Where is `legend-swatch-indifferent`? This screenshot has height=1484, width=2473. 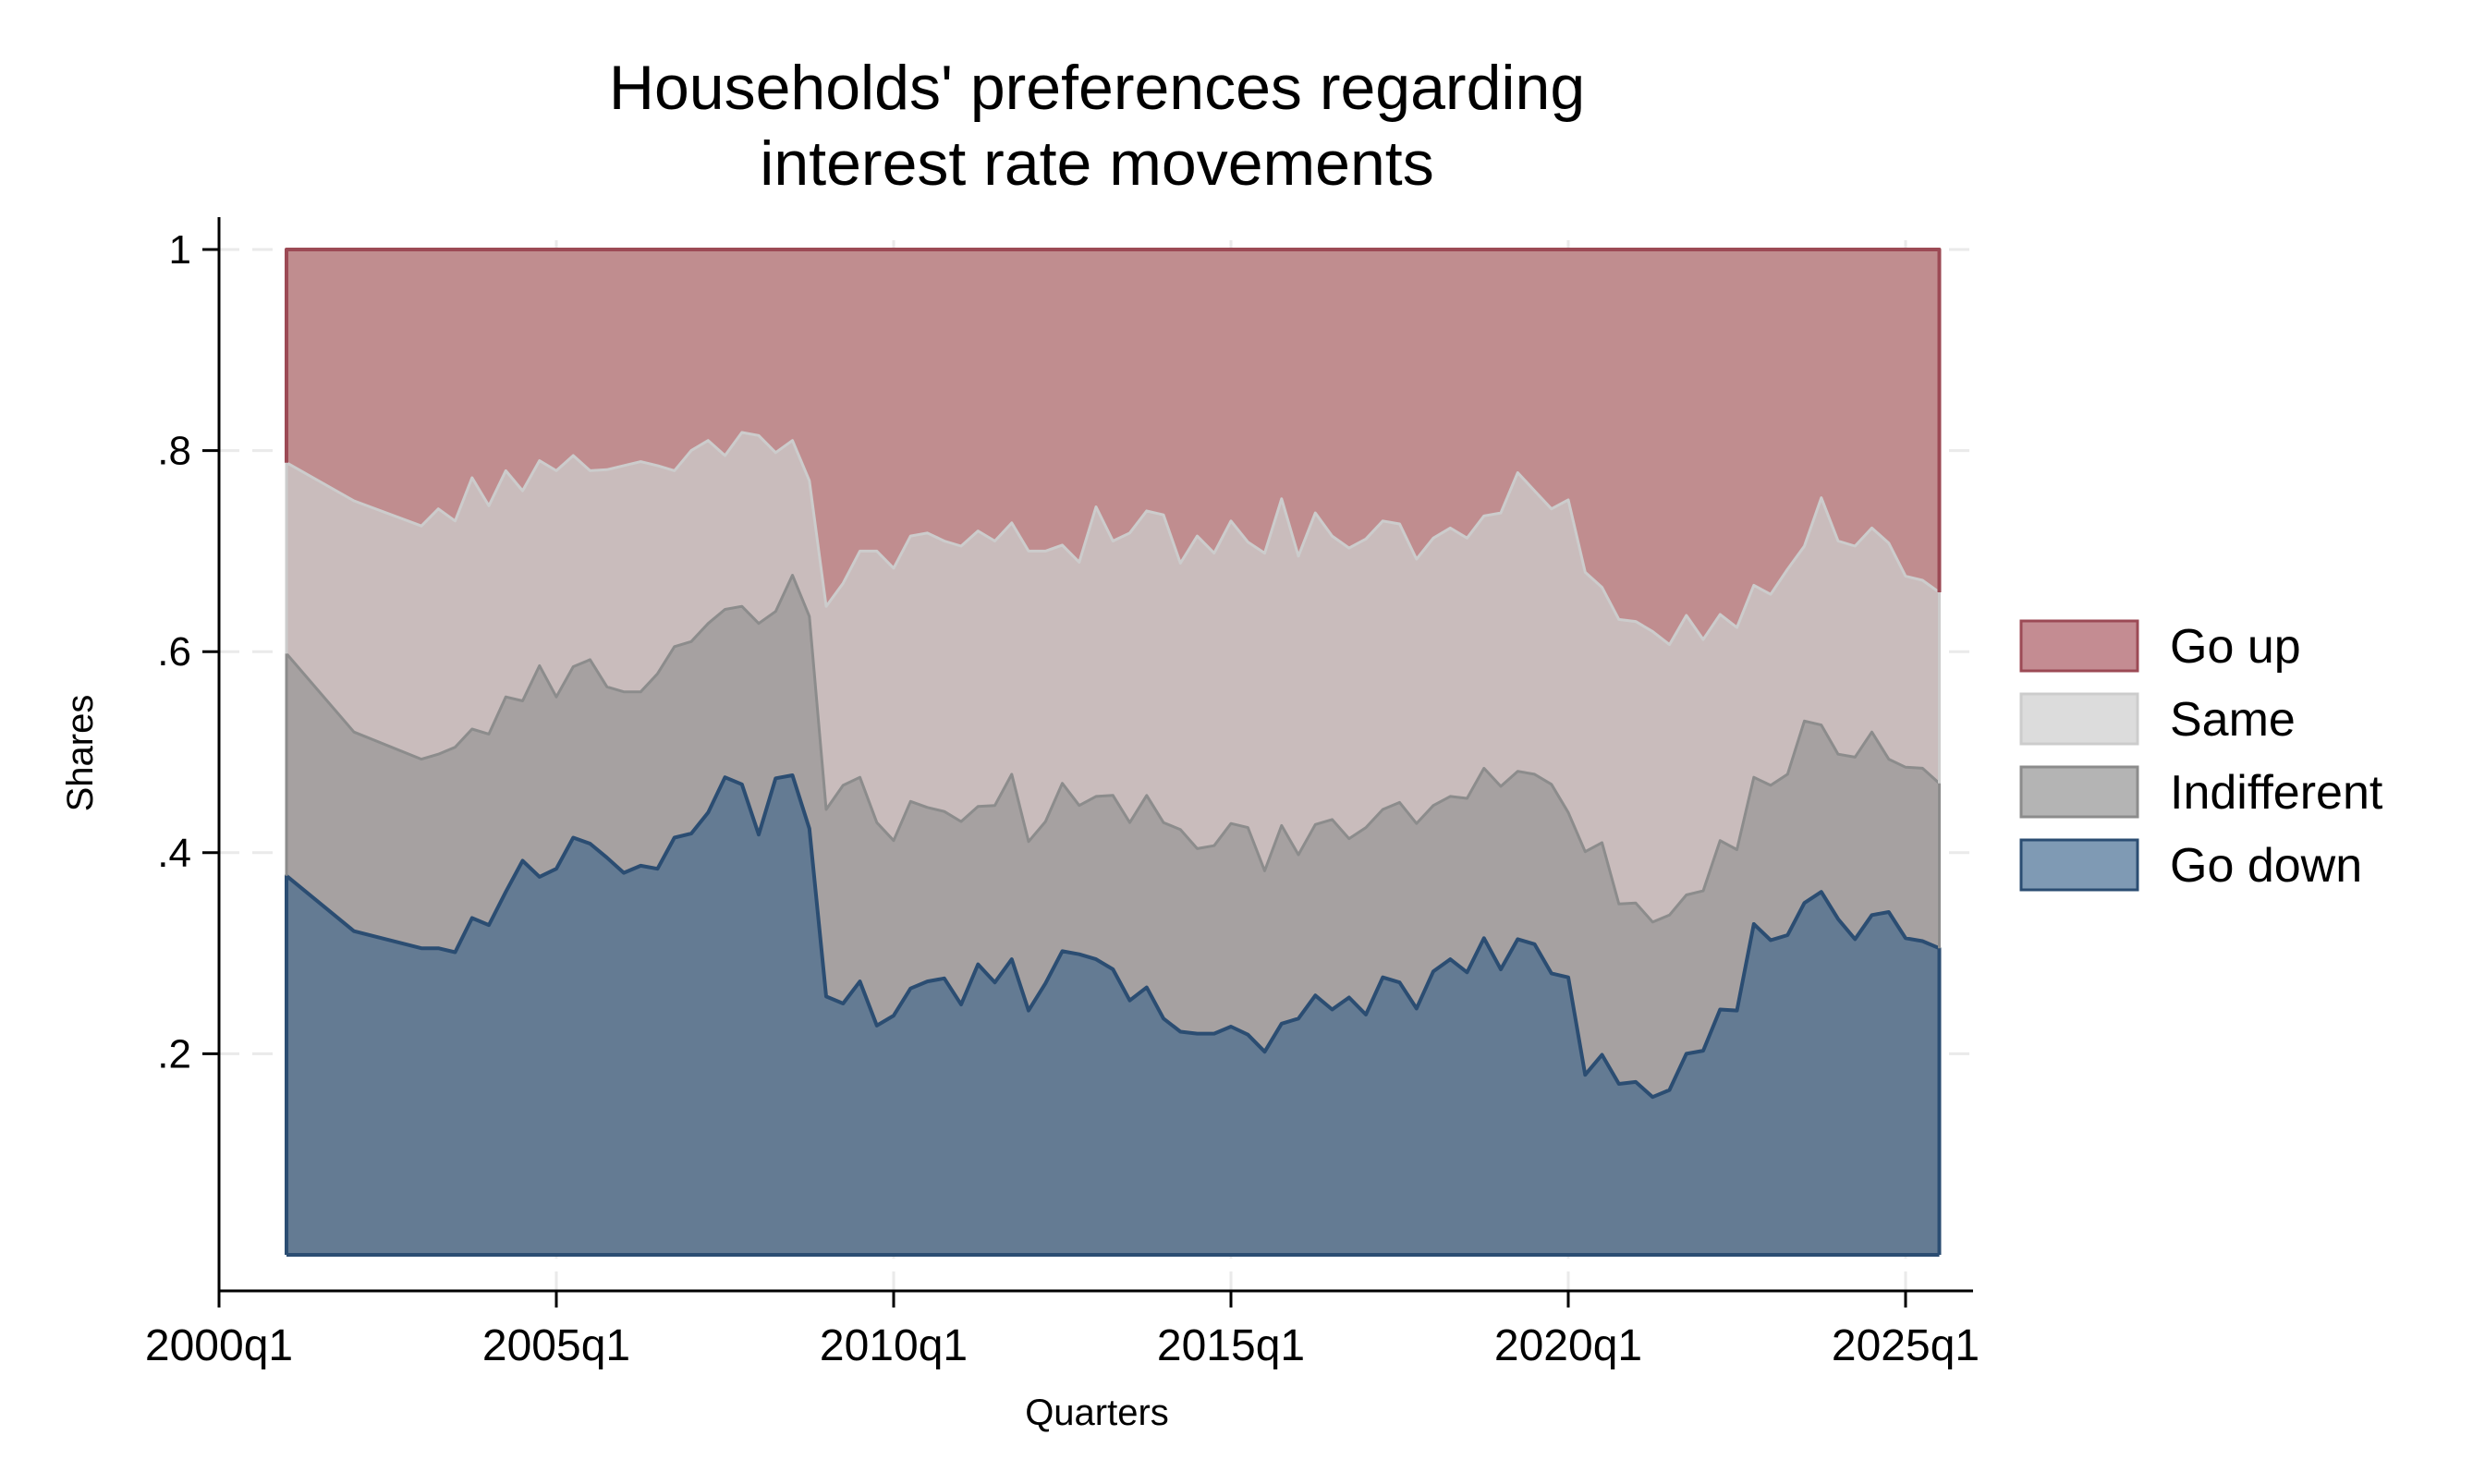
legend-swatch-indifferent is located at coordinates (2079, 792).